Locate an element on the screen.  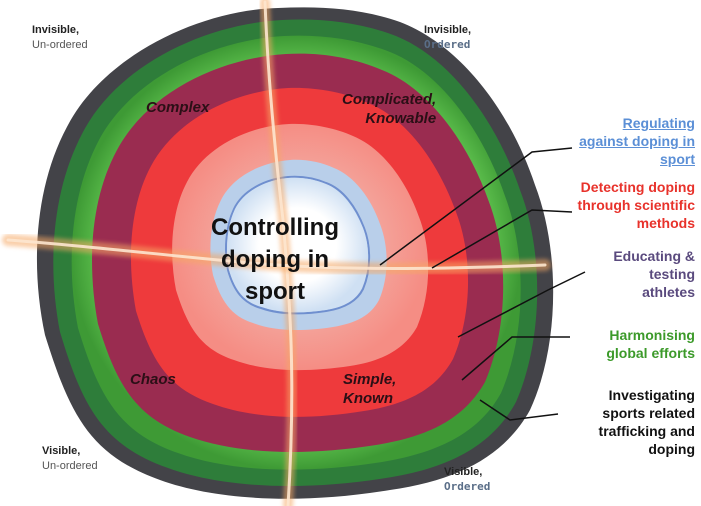
corner-label-bottom-right: Visible, Ordered is located at coordinates (467, 479).